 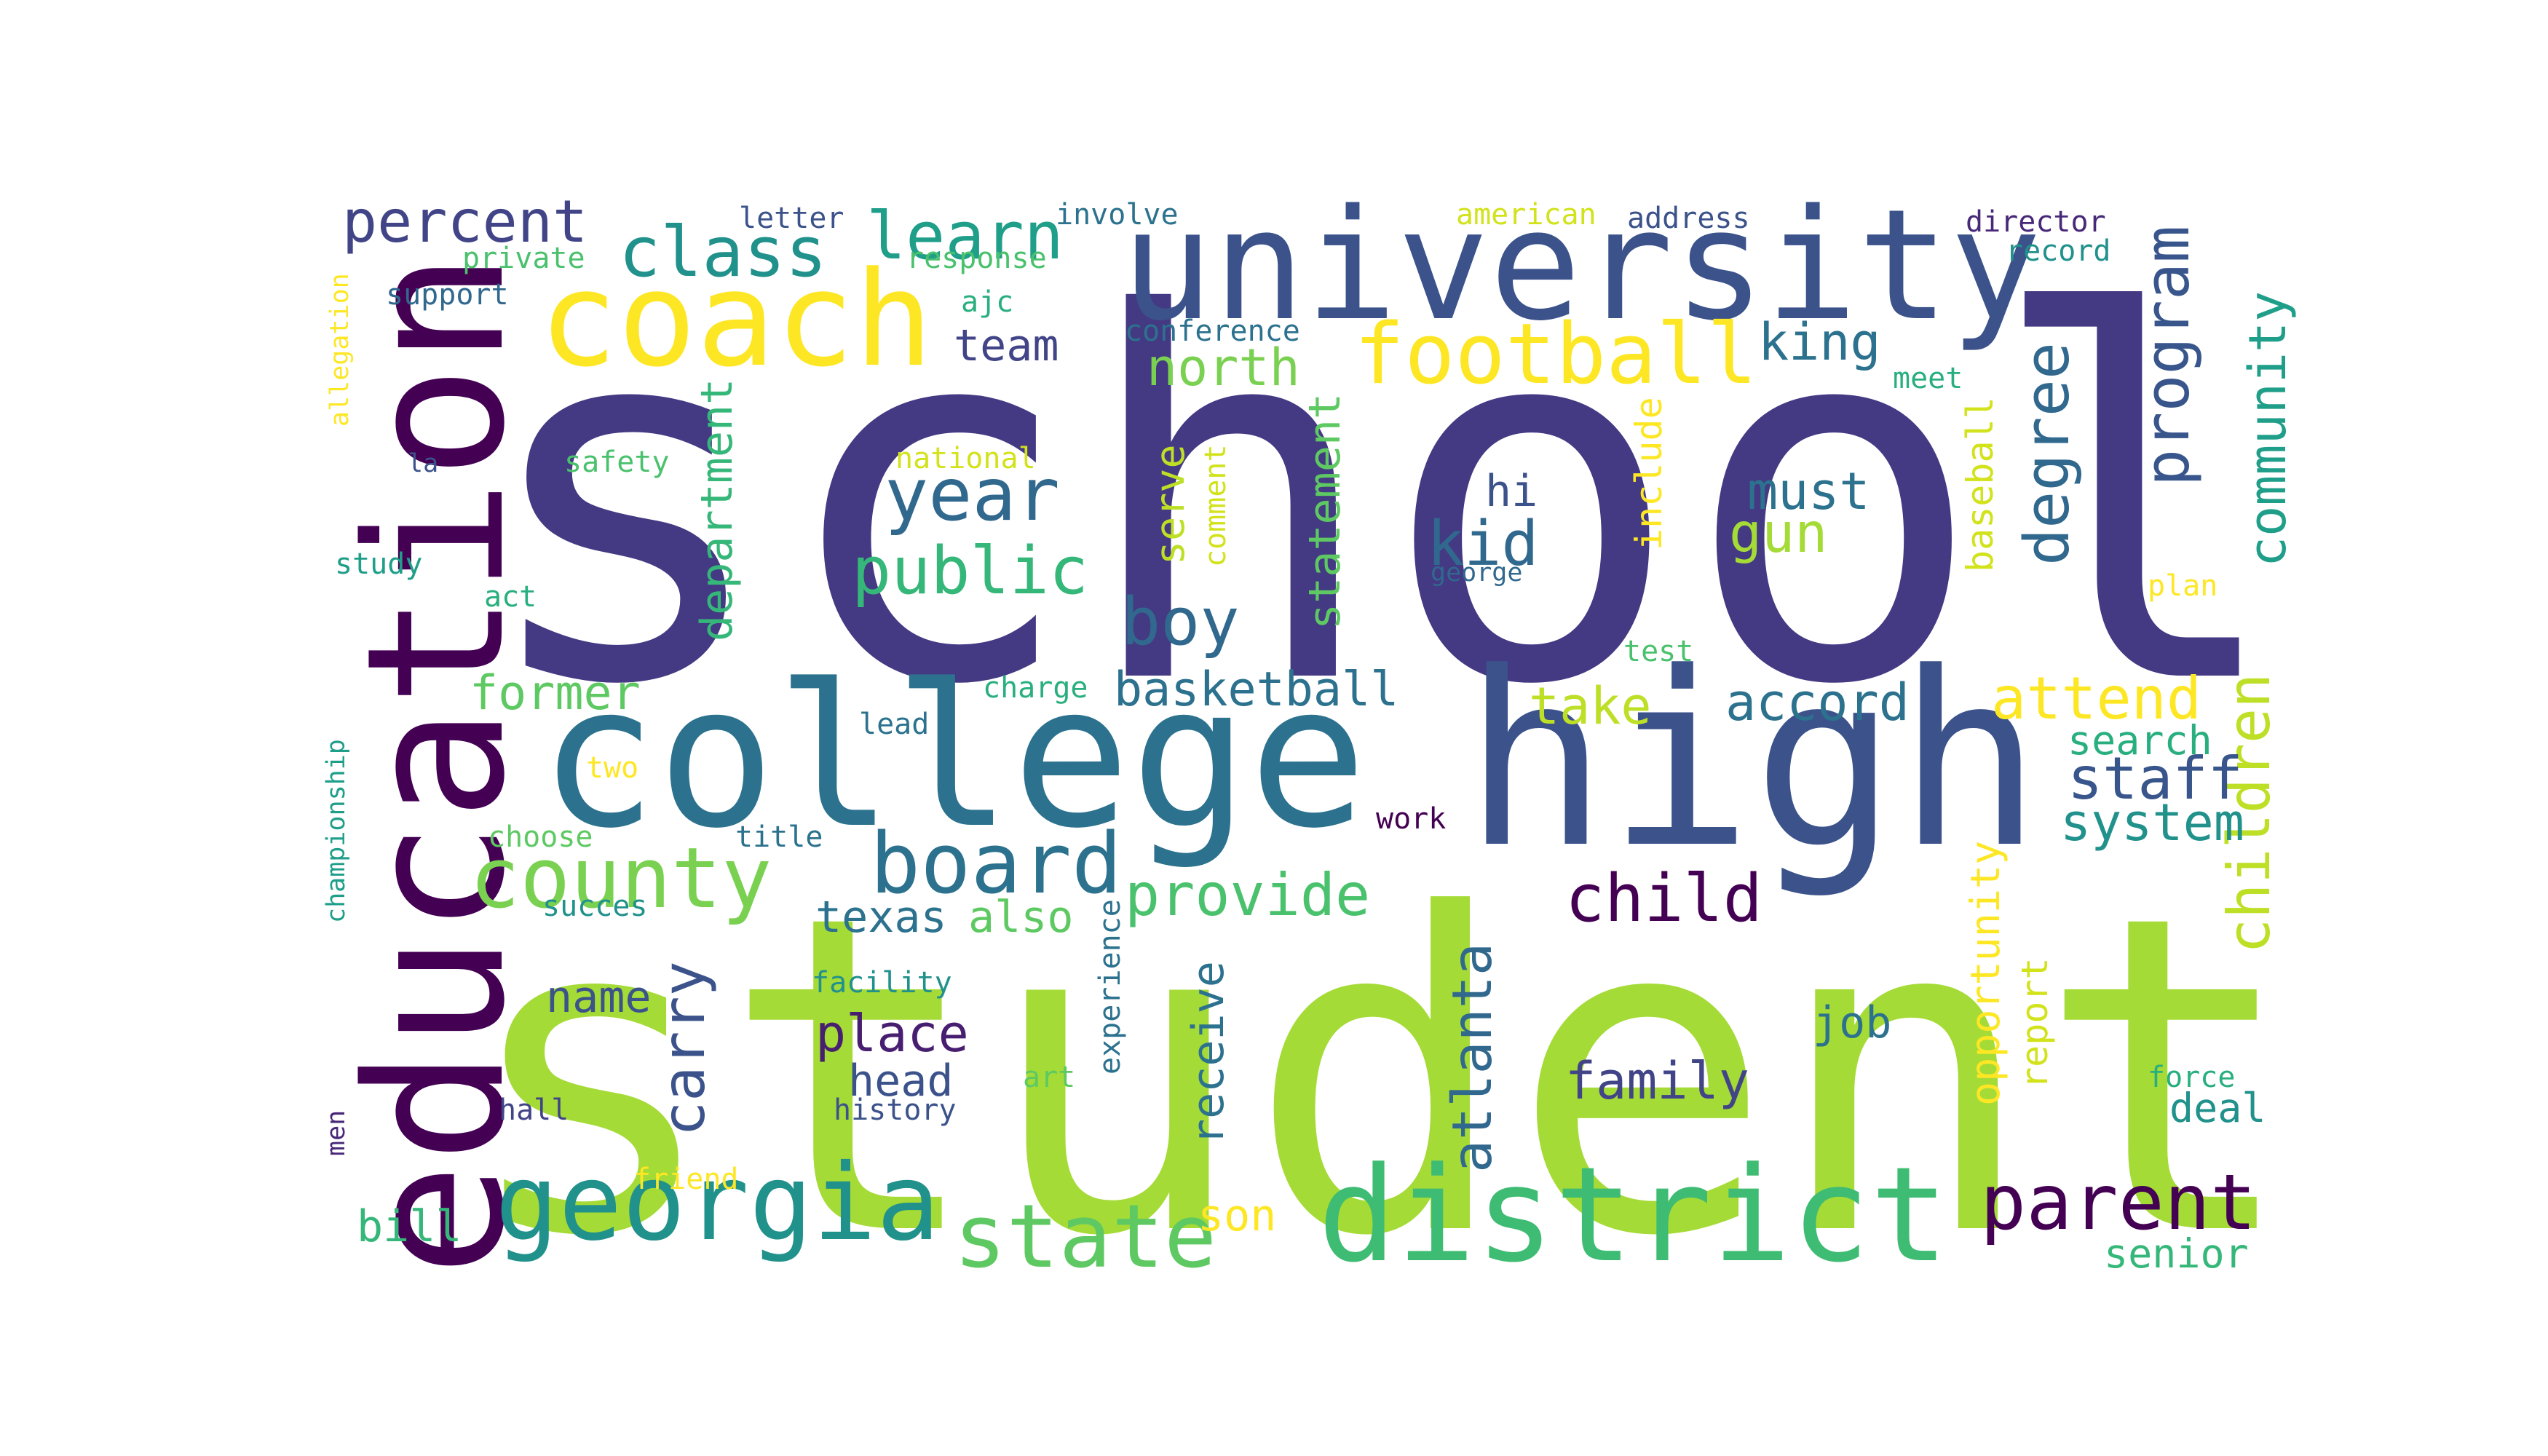 I want to click on word-kid: kid, so click(x=1483, y=544).